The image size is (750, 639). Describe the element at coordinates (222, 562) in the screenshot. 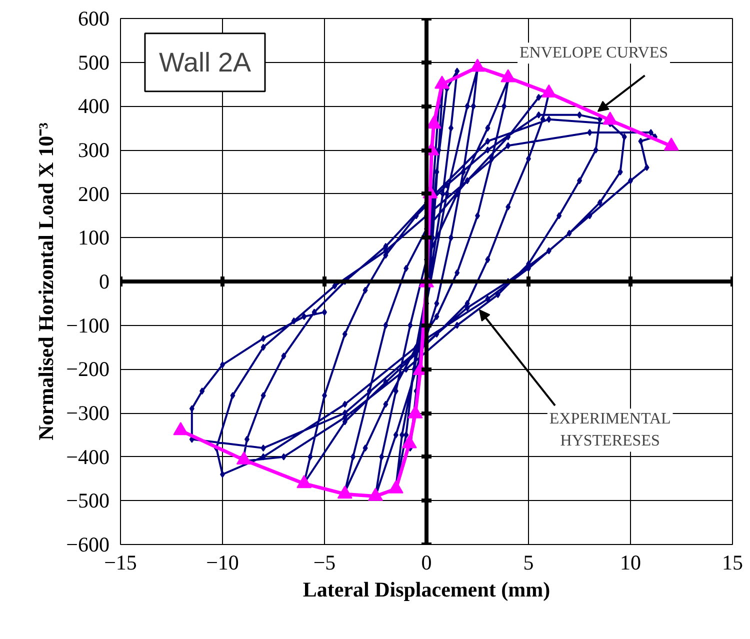

I see `x-tick-label: −10` at that location.